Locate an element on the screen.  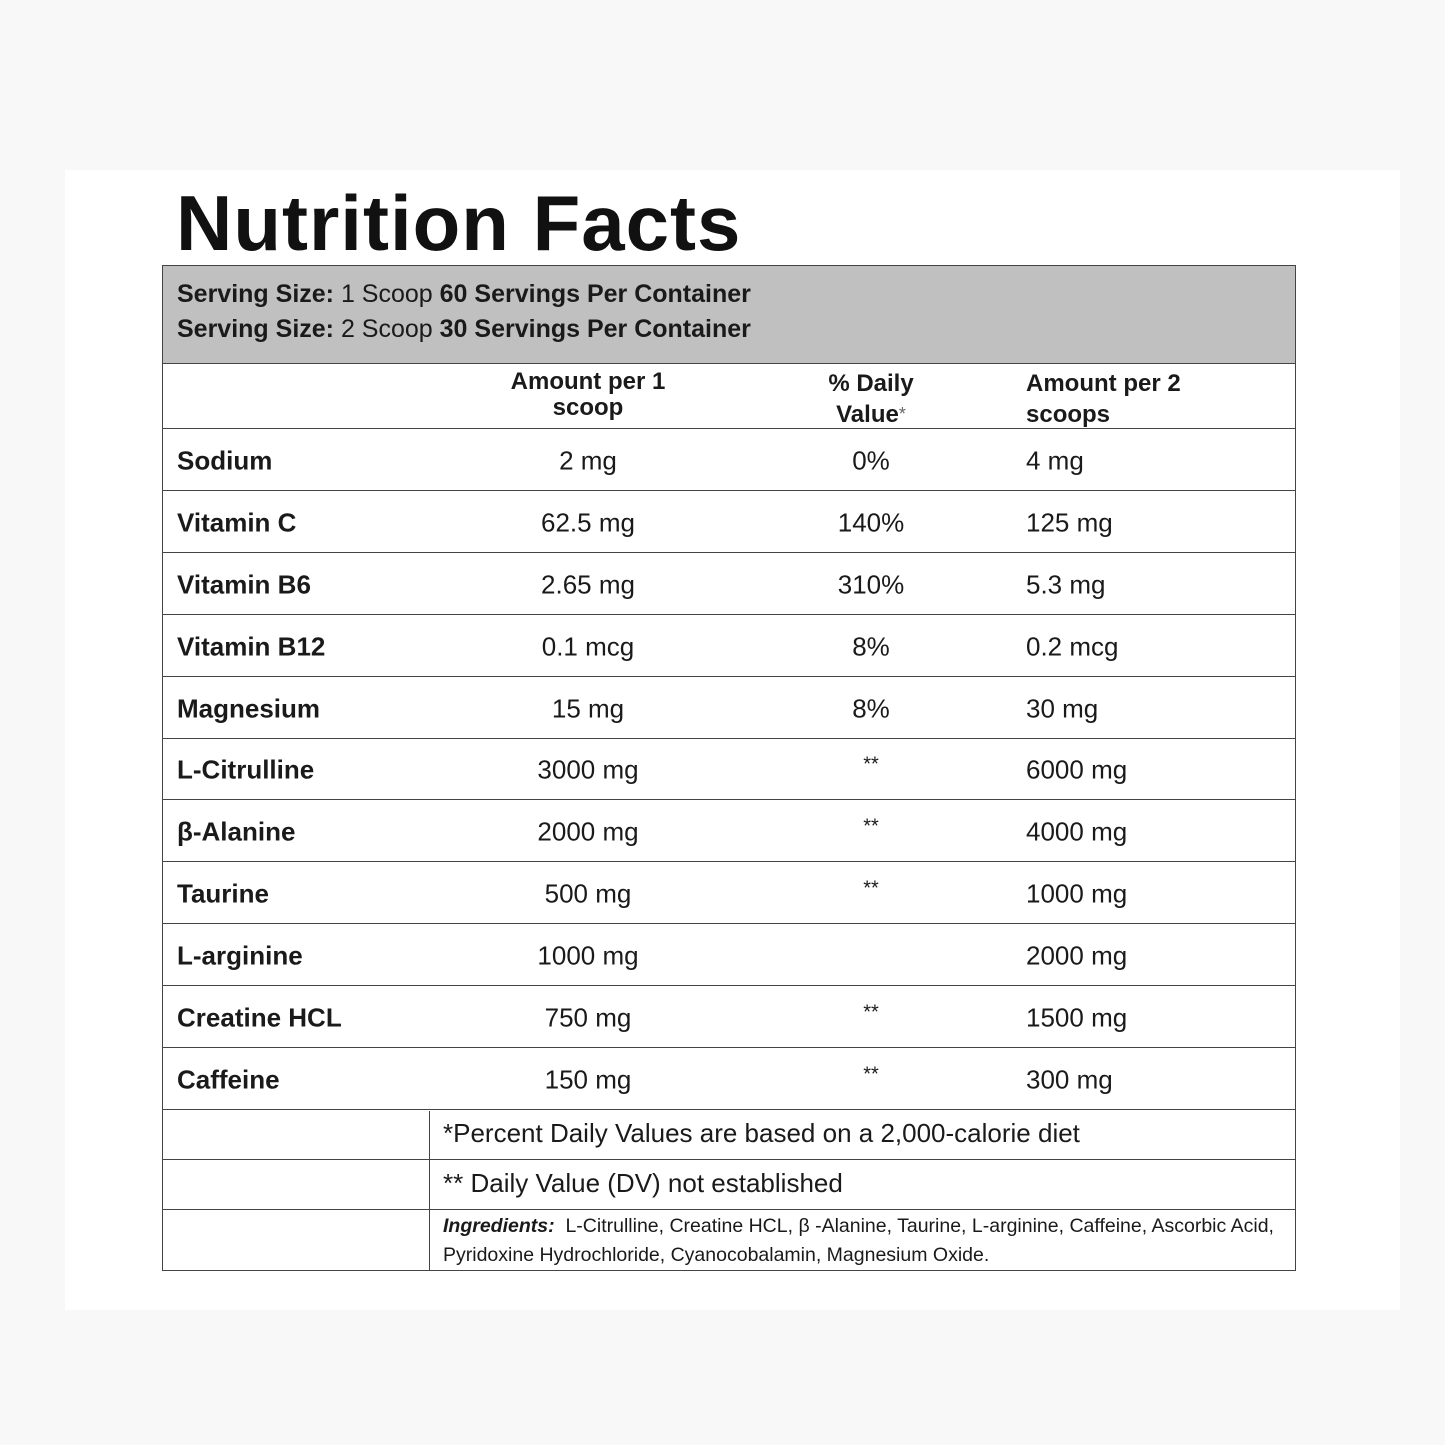
nutrient-name: Magnesium is located at coordinates (249, 708).